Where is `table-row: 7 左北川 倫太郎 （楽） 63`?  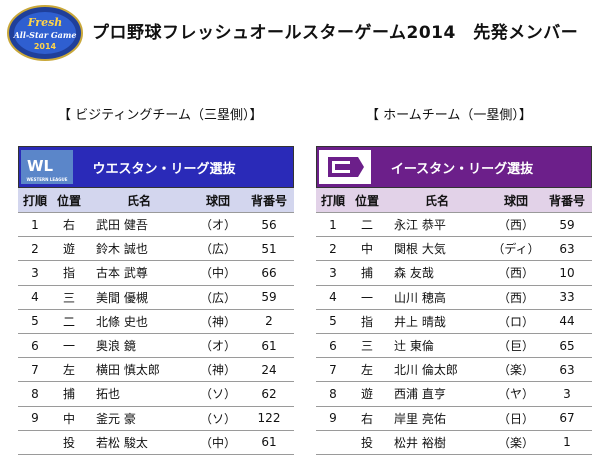 table-row: 7 左北川 倫太郎 （楽） 63 is located at coordinates (454, 370).